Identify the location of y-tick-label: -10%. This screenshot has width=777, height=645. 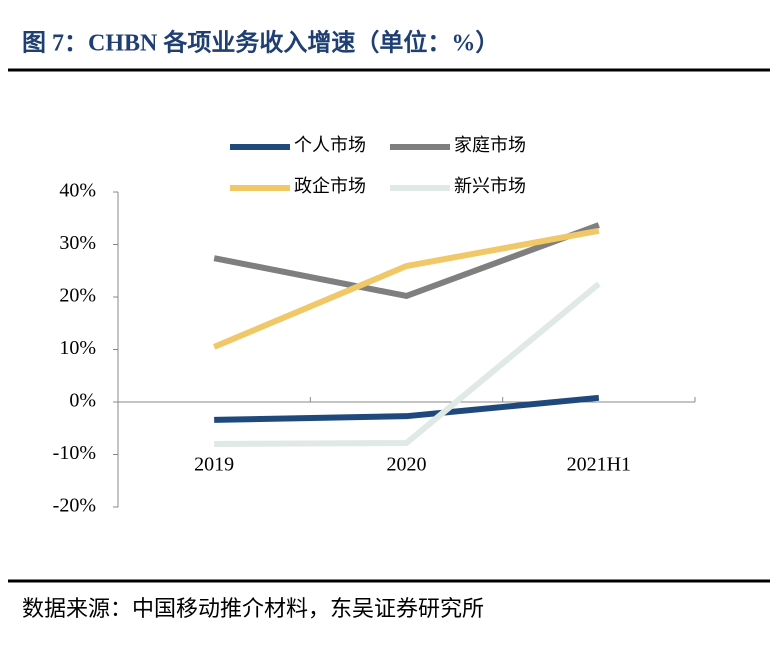
(74, 453).